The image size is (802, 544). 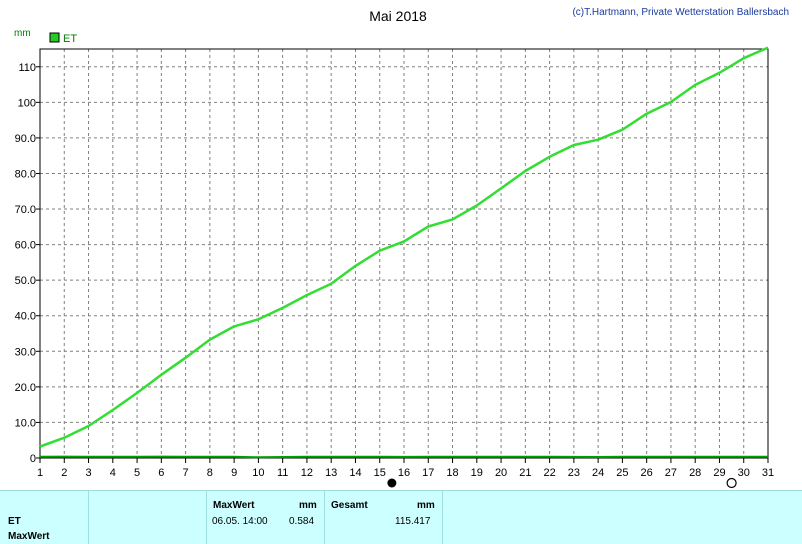 I want to click on x-tick-label: 17, so click(x=428, y=473).